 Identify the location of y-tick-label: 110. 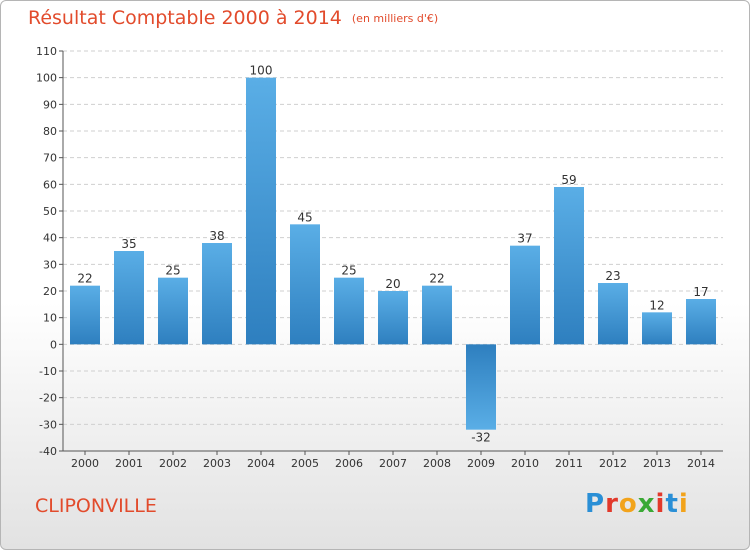
(46, 51).